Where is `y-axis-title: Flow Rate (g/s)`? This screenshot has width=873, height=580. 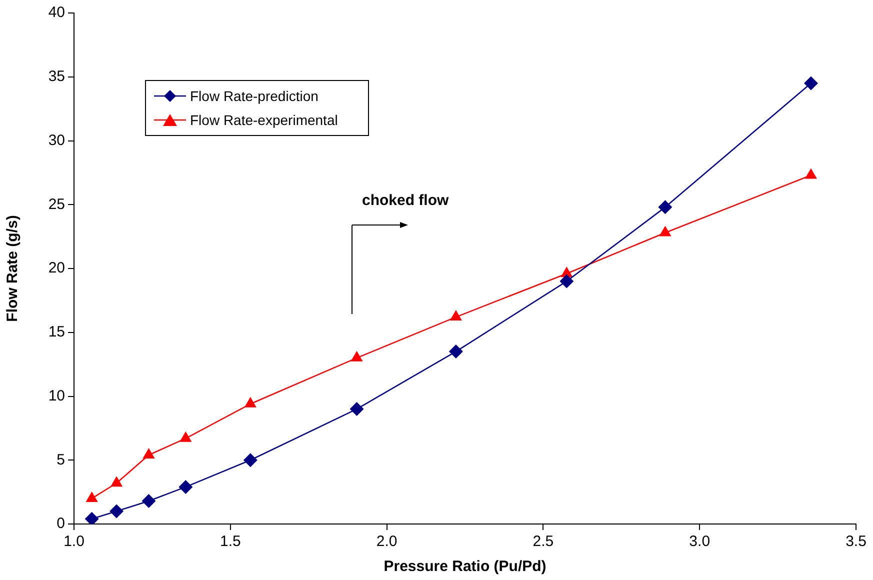 y-axis-title: Flow Rate (g/s) is located at coordinates (13, 268).